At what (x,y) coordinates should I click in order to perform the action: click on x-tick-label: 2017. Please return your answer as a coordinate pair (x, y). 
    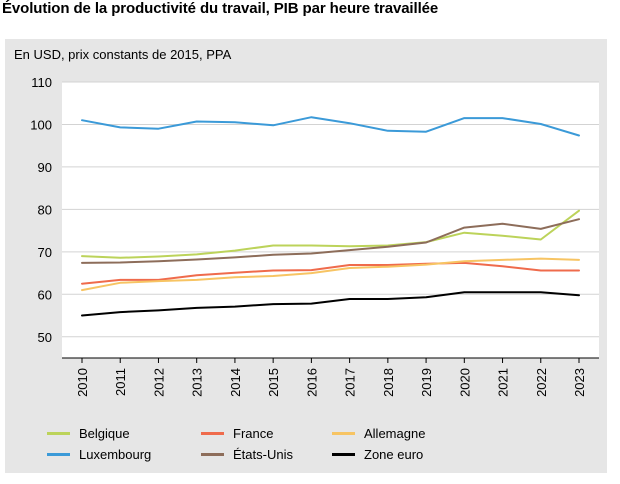
    Looking at the image, I should click on (350, 382).